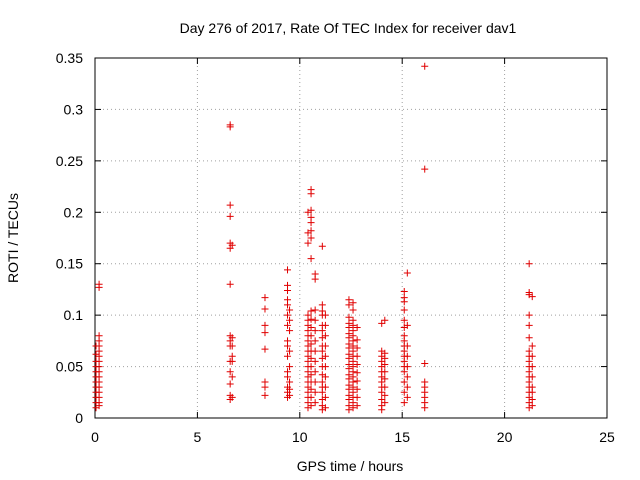 The height and width of the screenshot is (480, 640). I want to click on x-tick-label: 25, so click(607, 437).